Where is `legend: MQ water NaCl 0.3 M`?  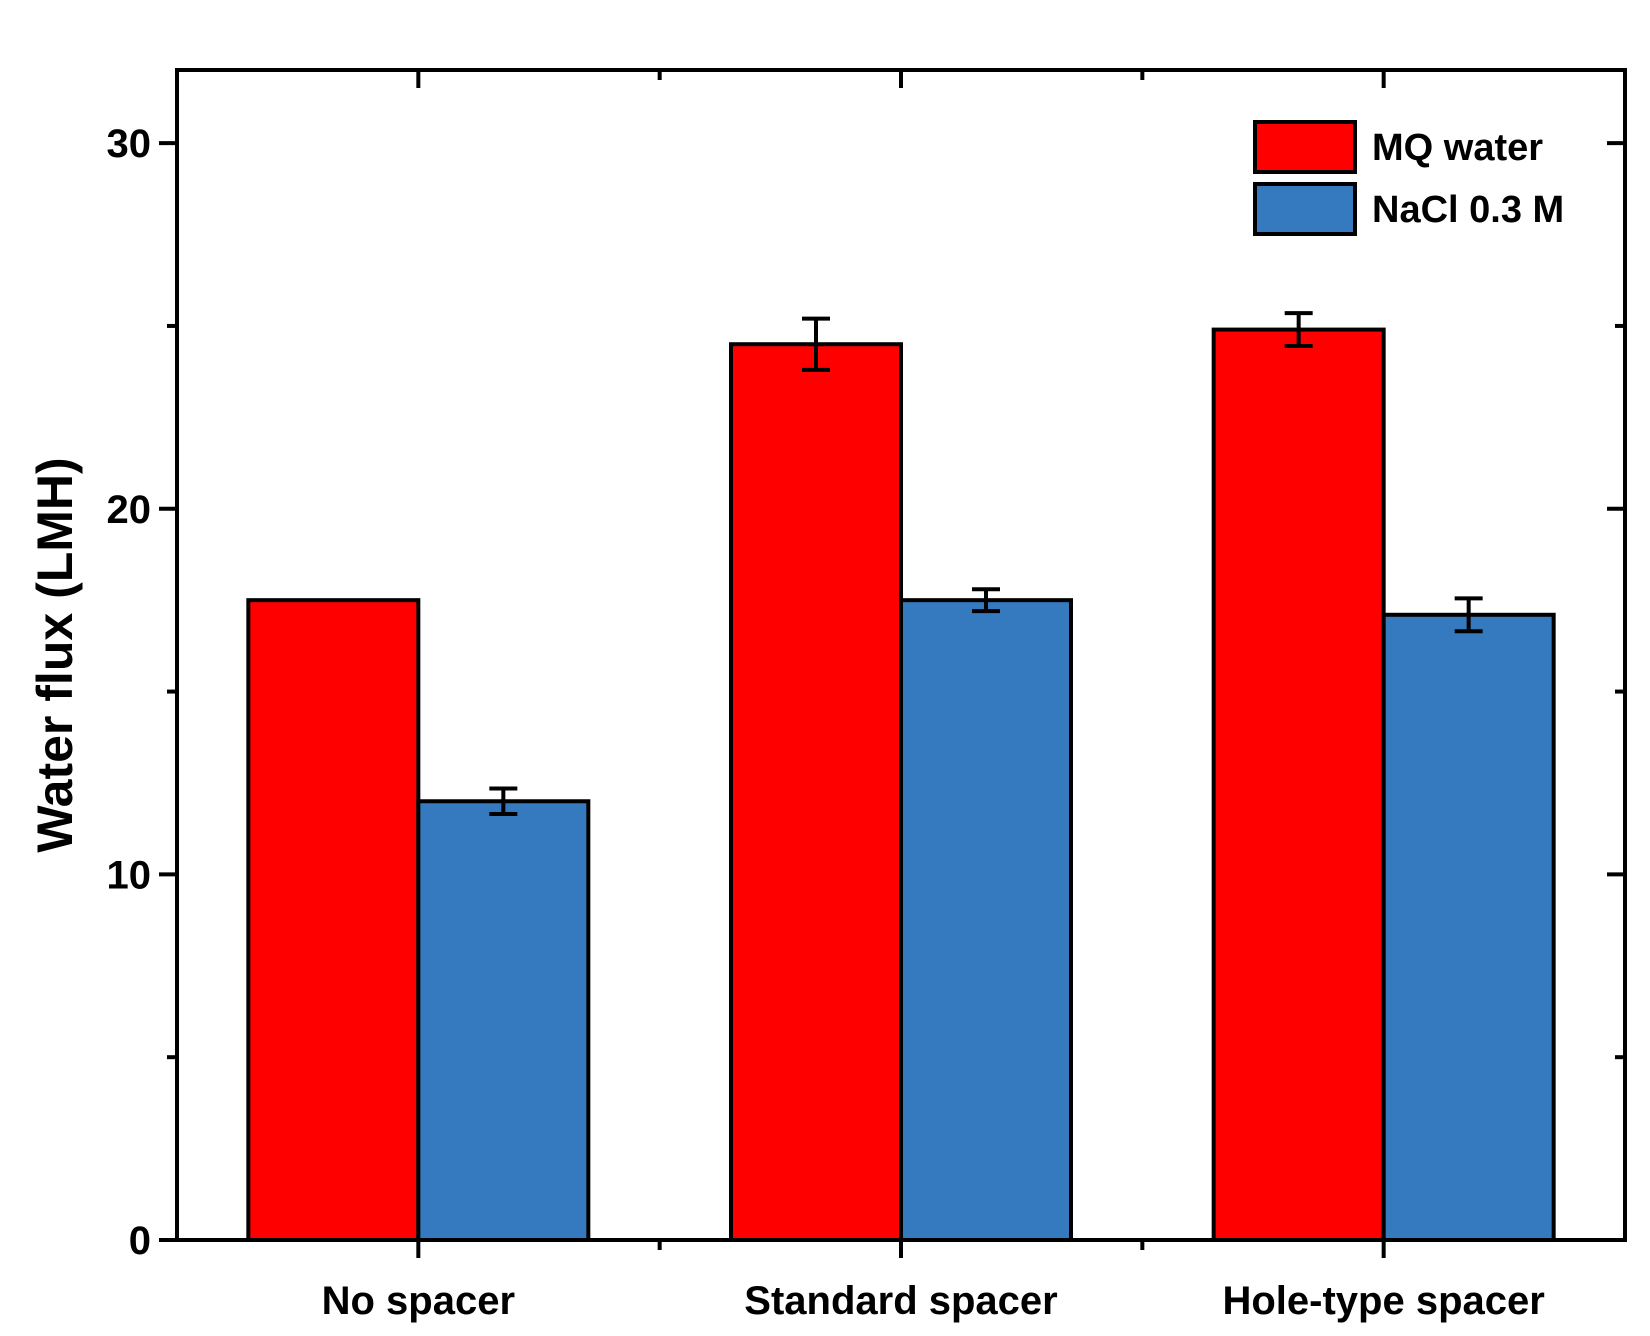
legend: MQ water NaCl 0.3 M is located at coordinates (1408, 178).